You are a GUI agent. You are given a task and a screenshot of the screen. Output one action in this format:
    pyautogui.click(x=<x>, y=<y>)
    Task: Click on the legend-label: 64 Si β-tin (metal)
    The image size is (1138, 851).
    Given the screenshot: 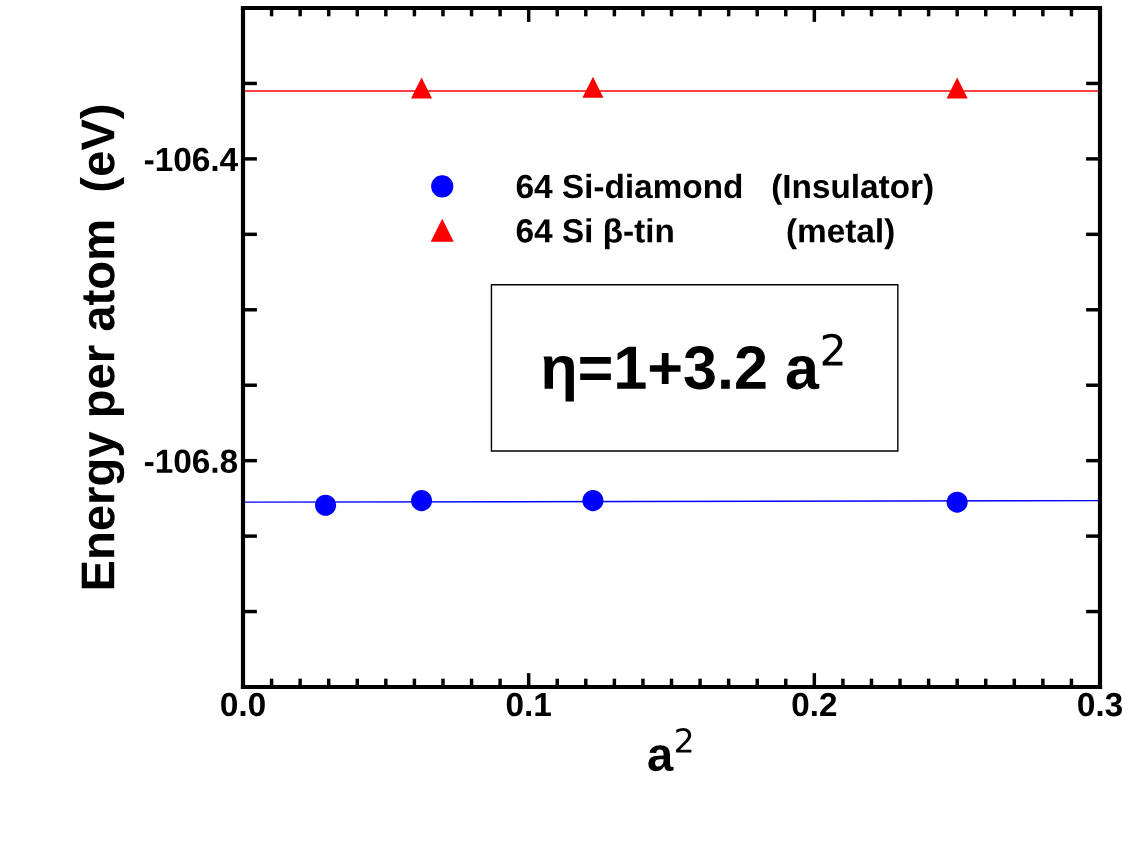 What is the action you would take?
    pyautogui.click(x=705, y=234)
    